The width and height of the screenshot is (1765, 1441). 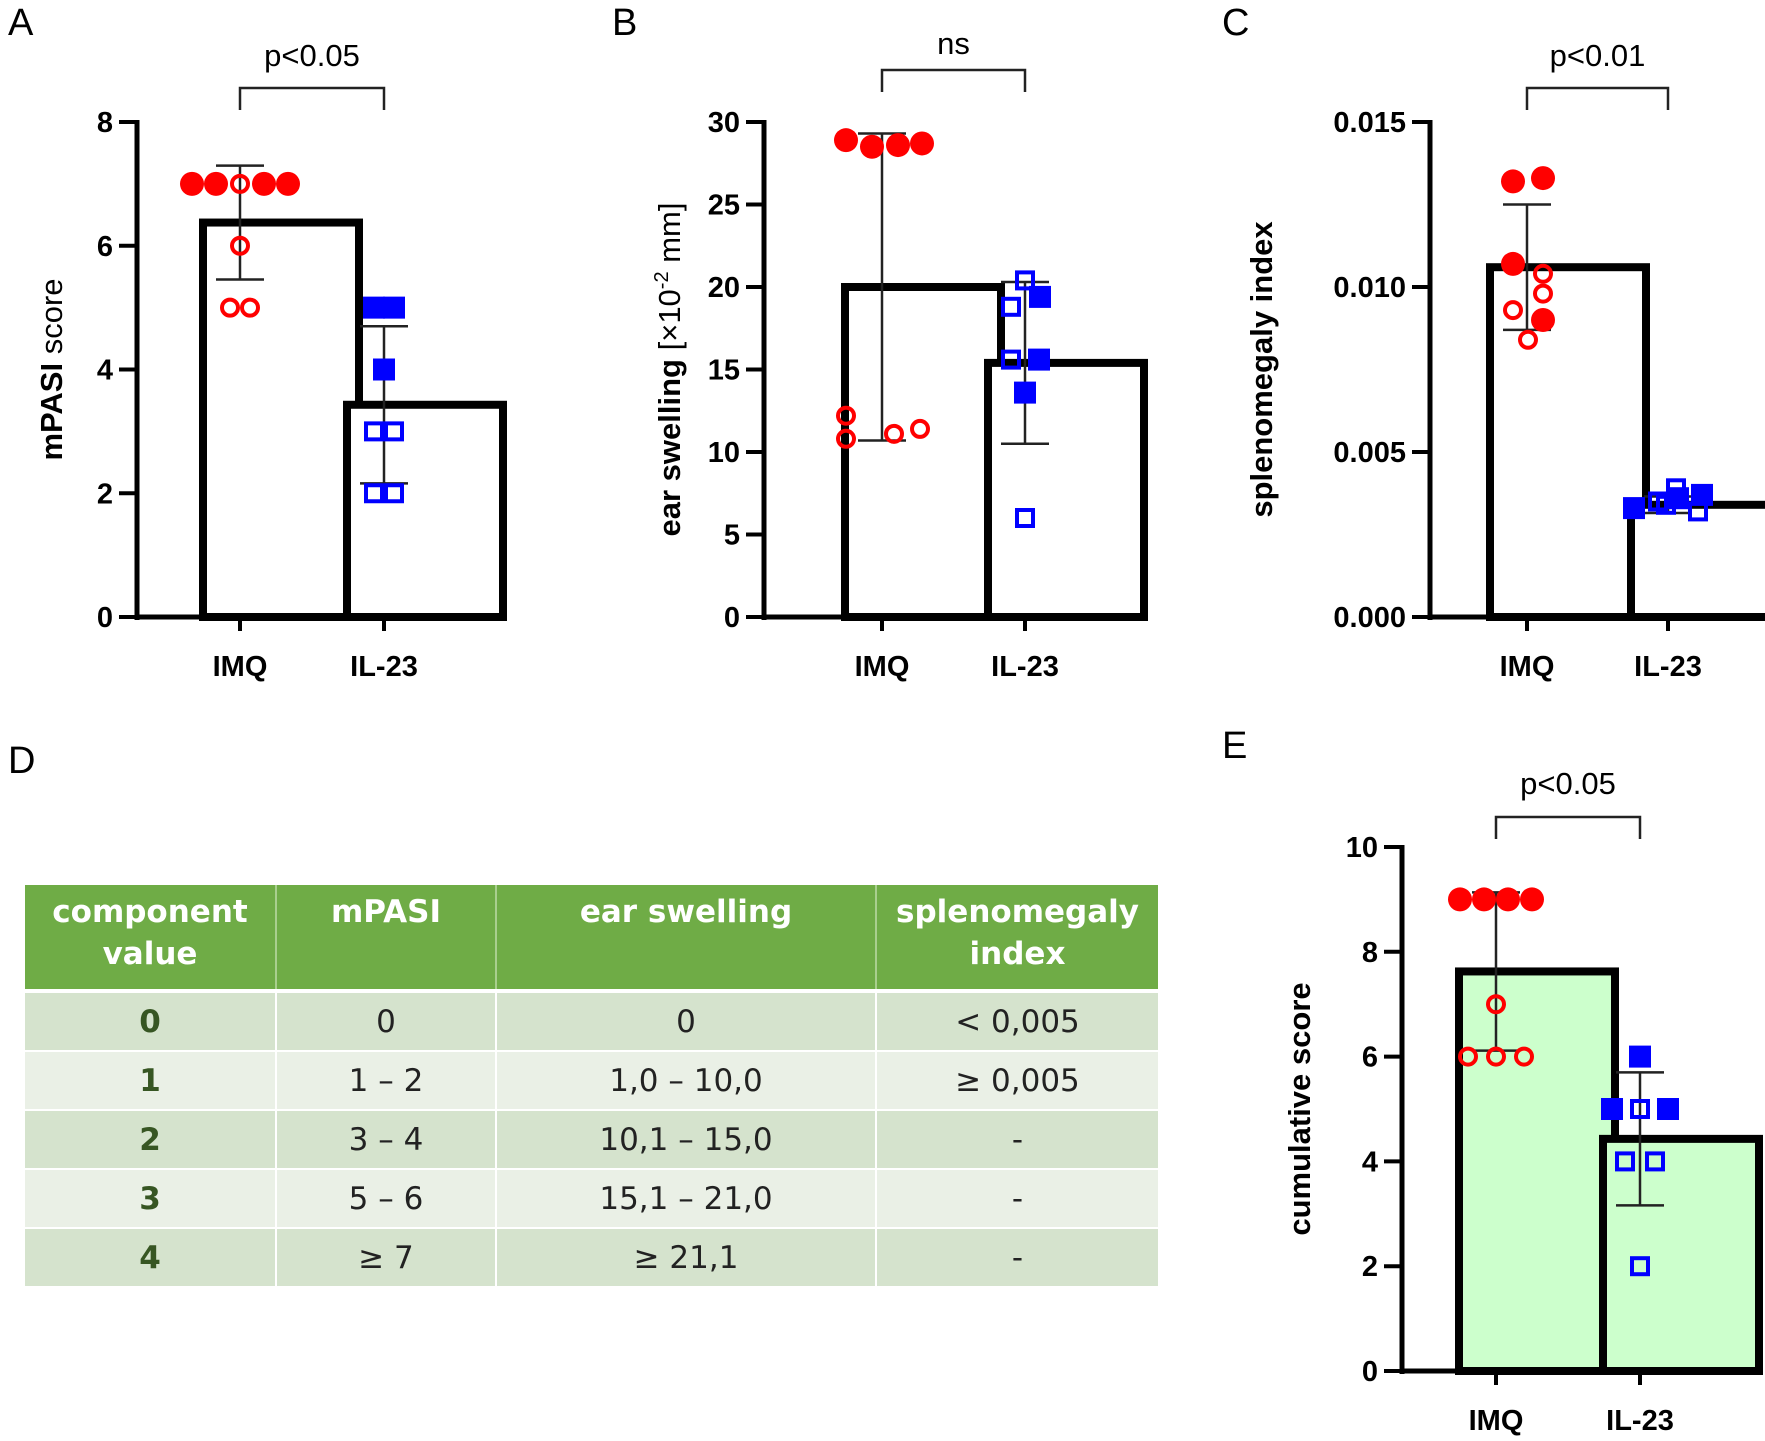 I want to click on y-tick-label: 25, so click(x=724, y=206).